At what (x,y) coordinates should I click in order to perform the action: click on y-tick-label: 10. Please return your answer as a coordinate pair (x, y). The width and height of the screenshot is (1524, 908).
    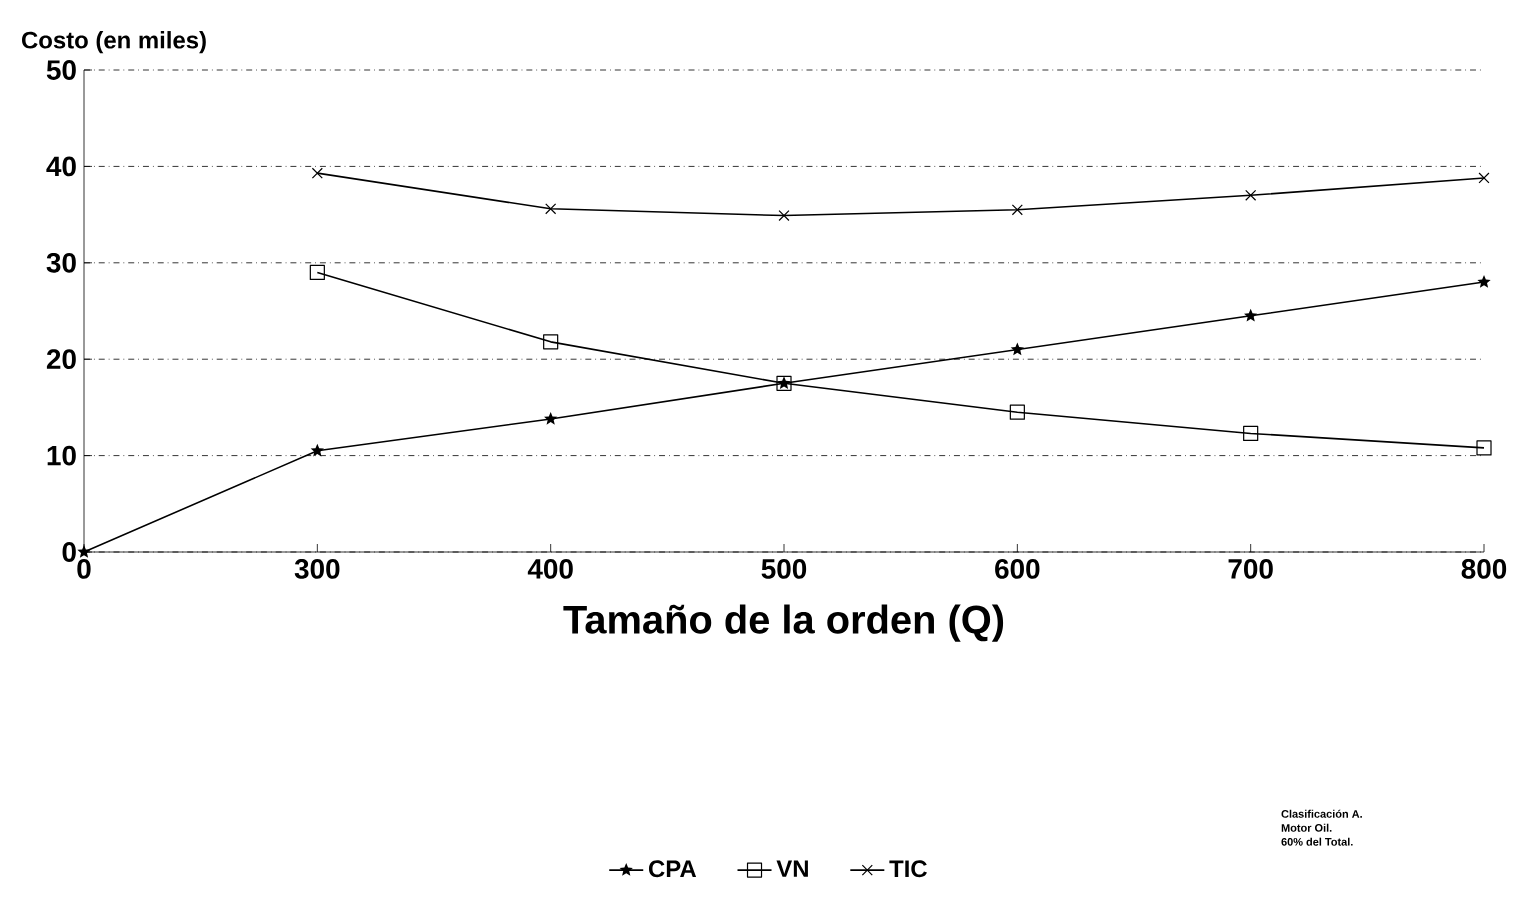
    Looking at the image, I should click on (61, 455).